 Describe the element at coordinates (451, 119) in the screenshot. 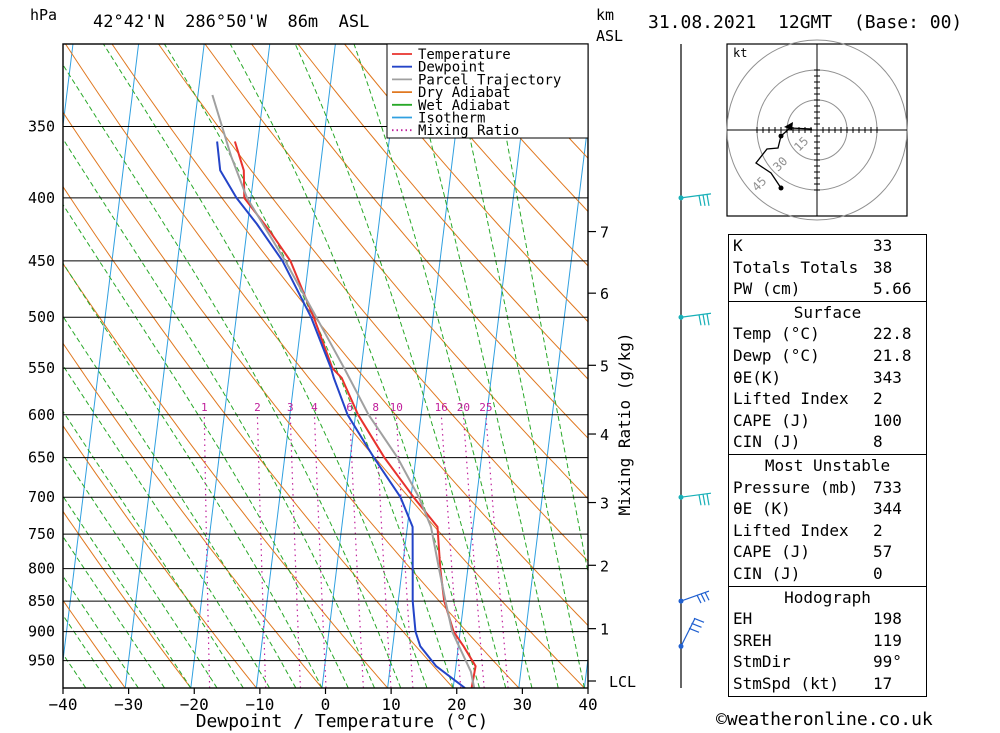

I see `legend-label: Isotherm` at that location.